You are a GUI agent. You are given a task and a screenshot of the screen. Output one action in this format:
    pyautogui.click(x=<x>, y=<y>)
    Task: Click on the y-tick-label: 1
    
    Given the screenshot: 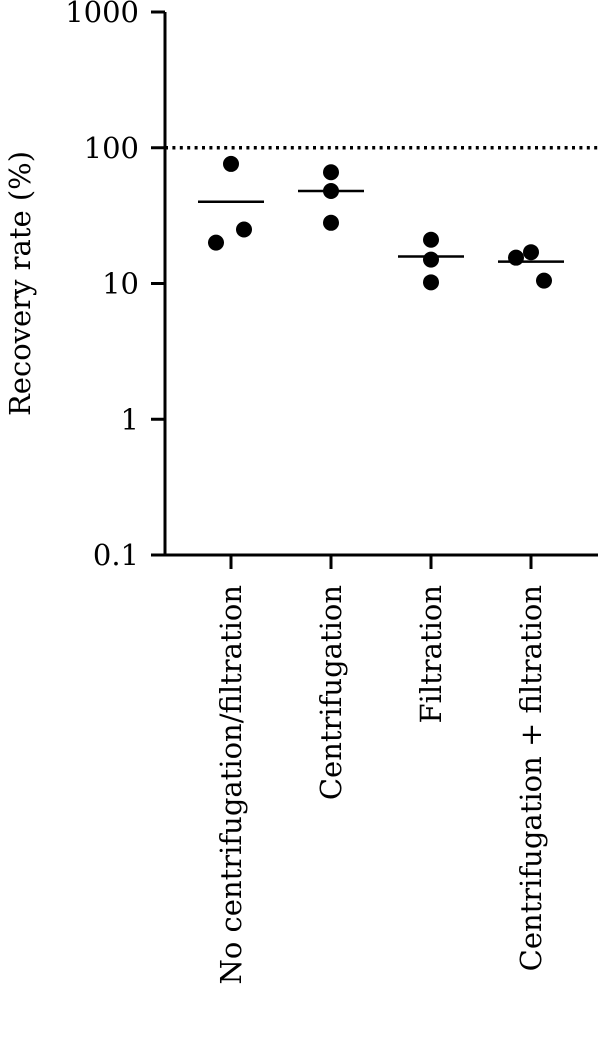 What is the action you would take?
    pyautogui.click(x=130, y=419)
    